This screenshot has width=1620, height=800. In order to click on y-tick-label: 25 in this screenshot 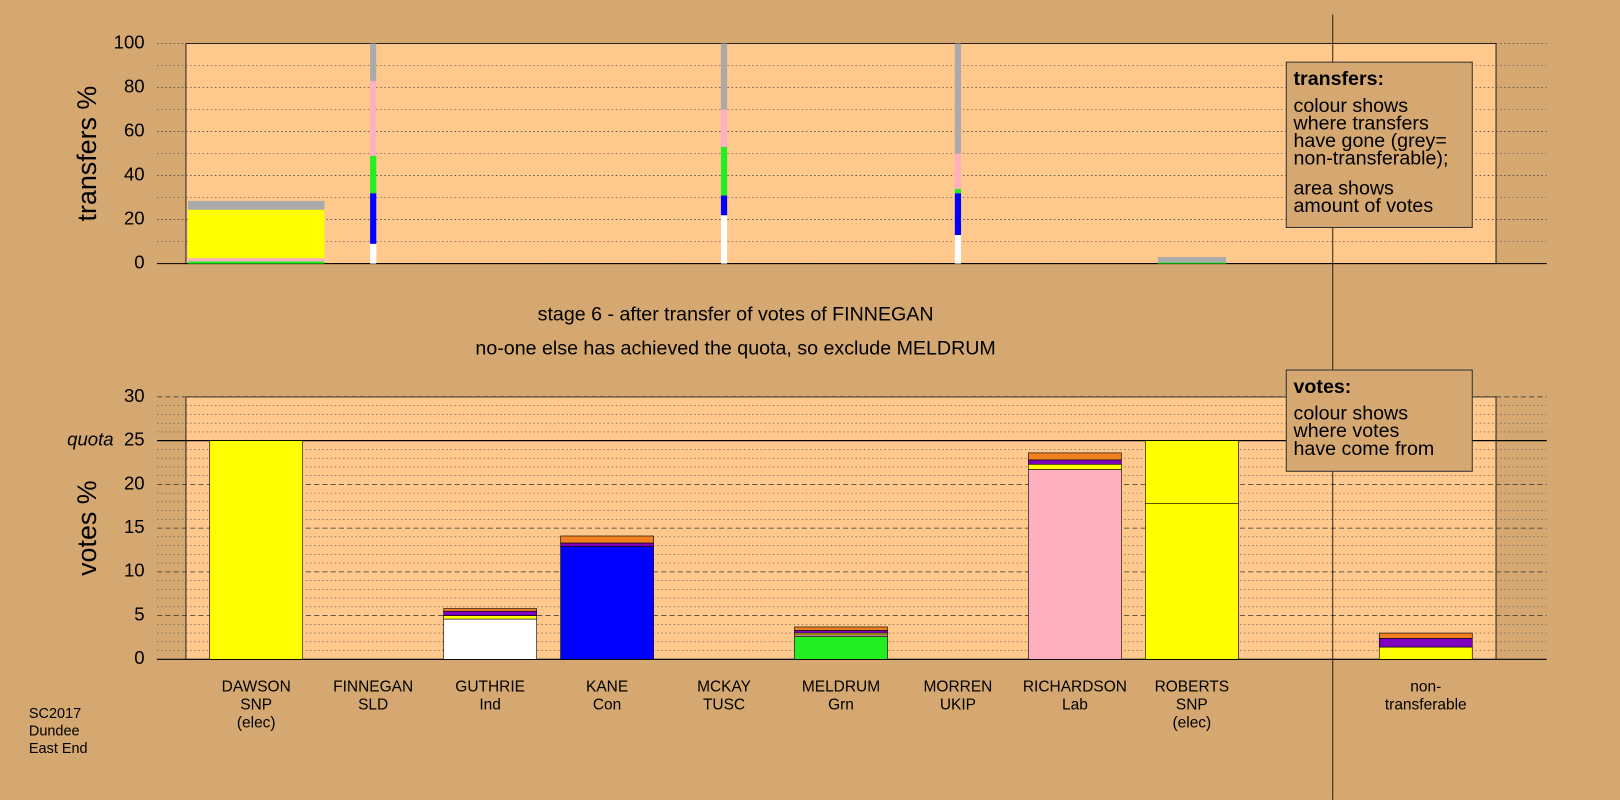, I will do `click(134, 439)`.